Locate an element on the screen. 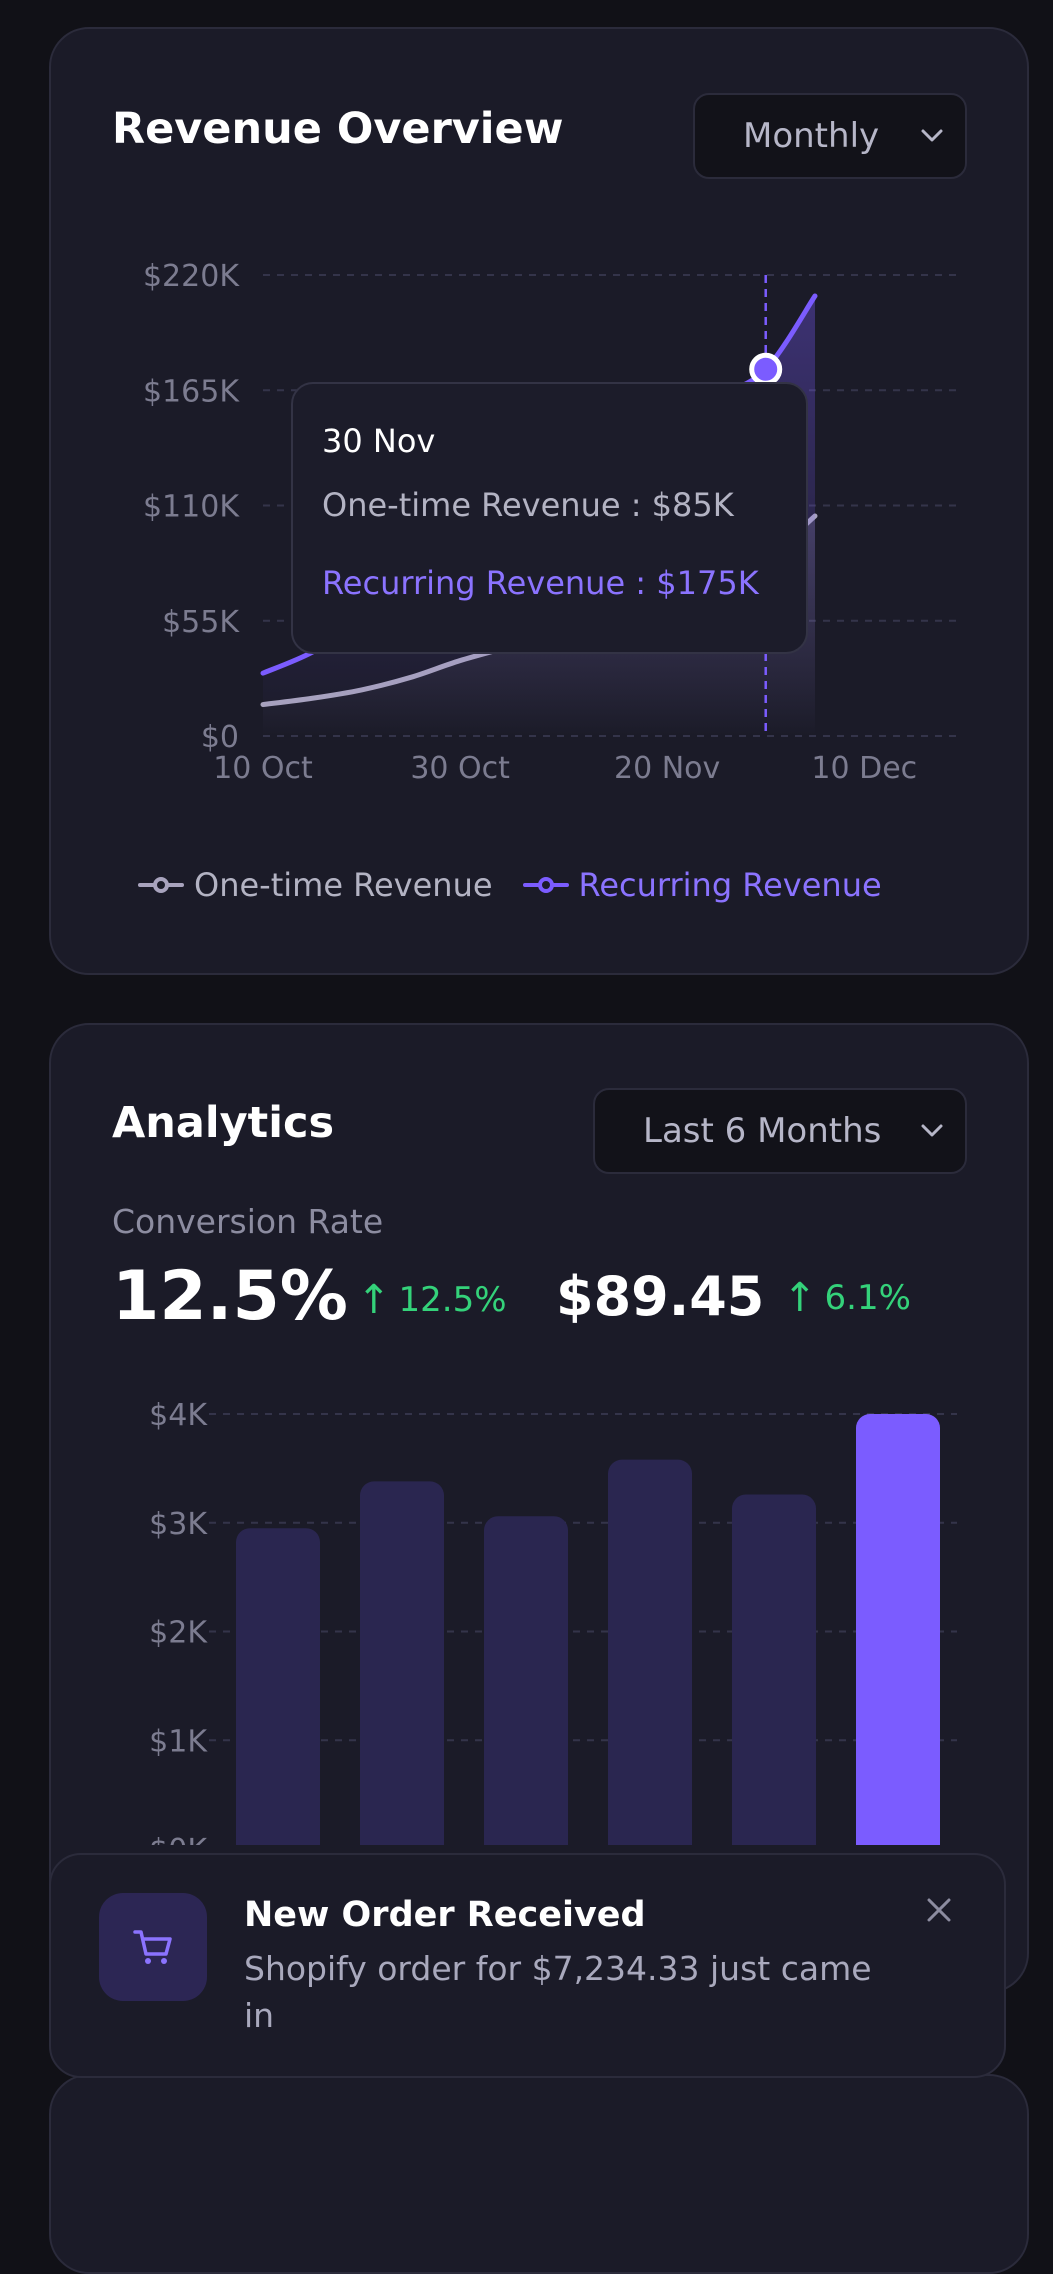 This screenshot has width=1053, height=2274. recurring-highlight-point is located at coordinates (766, 369).